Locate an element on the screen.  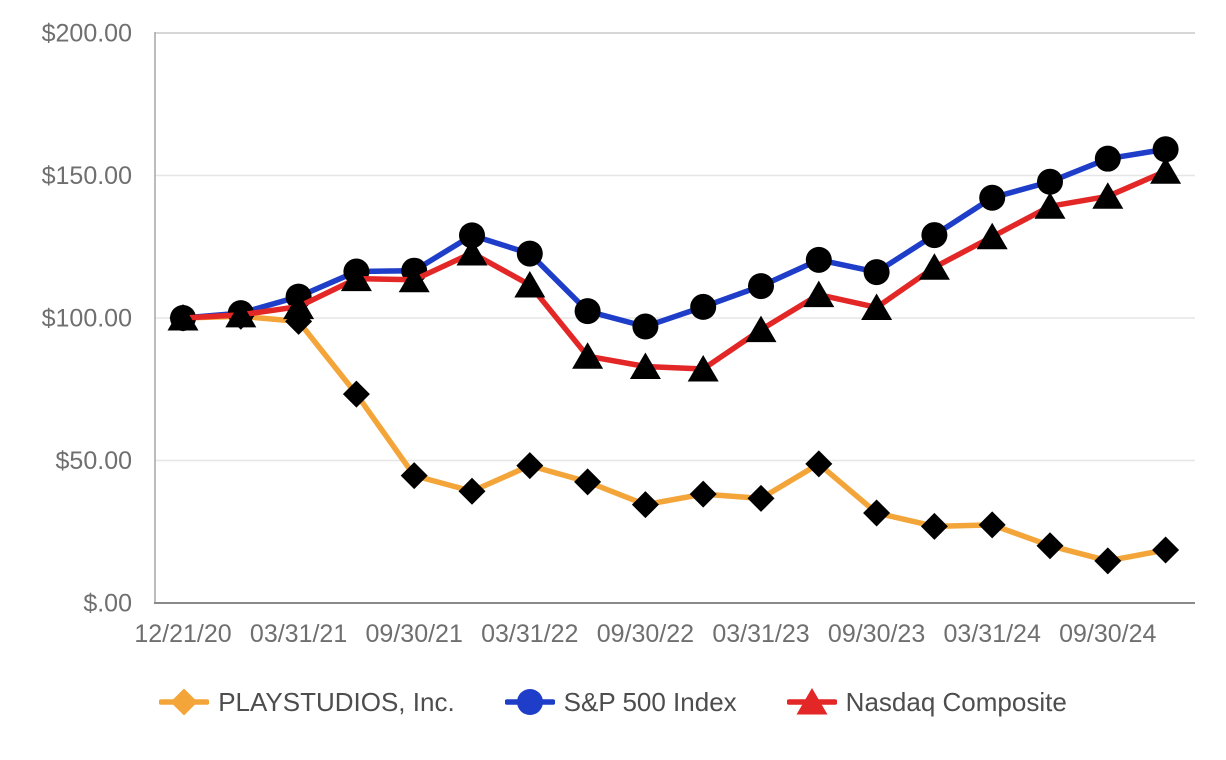
y-tick-label: $150.00 is located at coordinates (87, 176).